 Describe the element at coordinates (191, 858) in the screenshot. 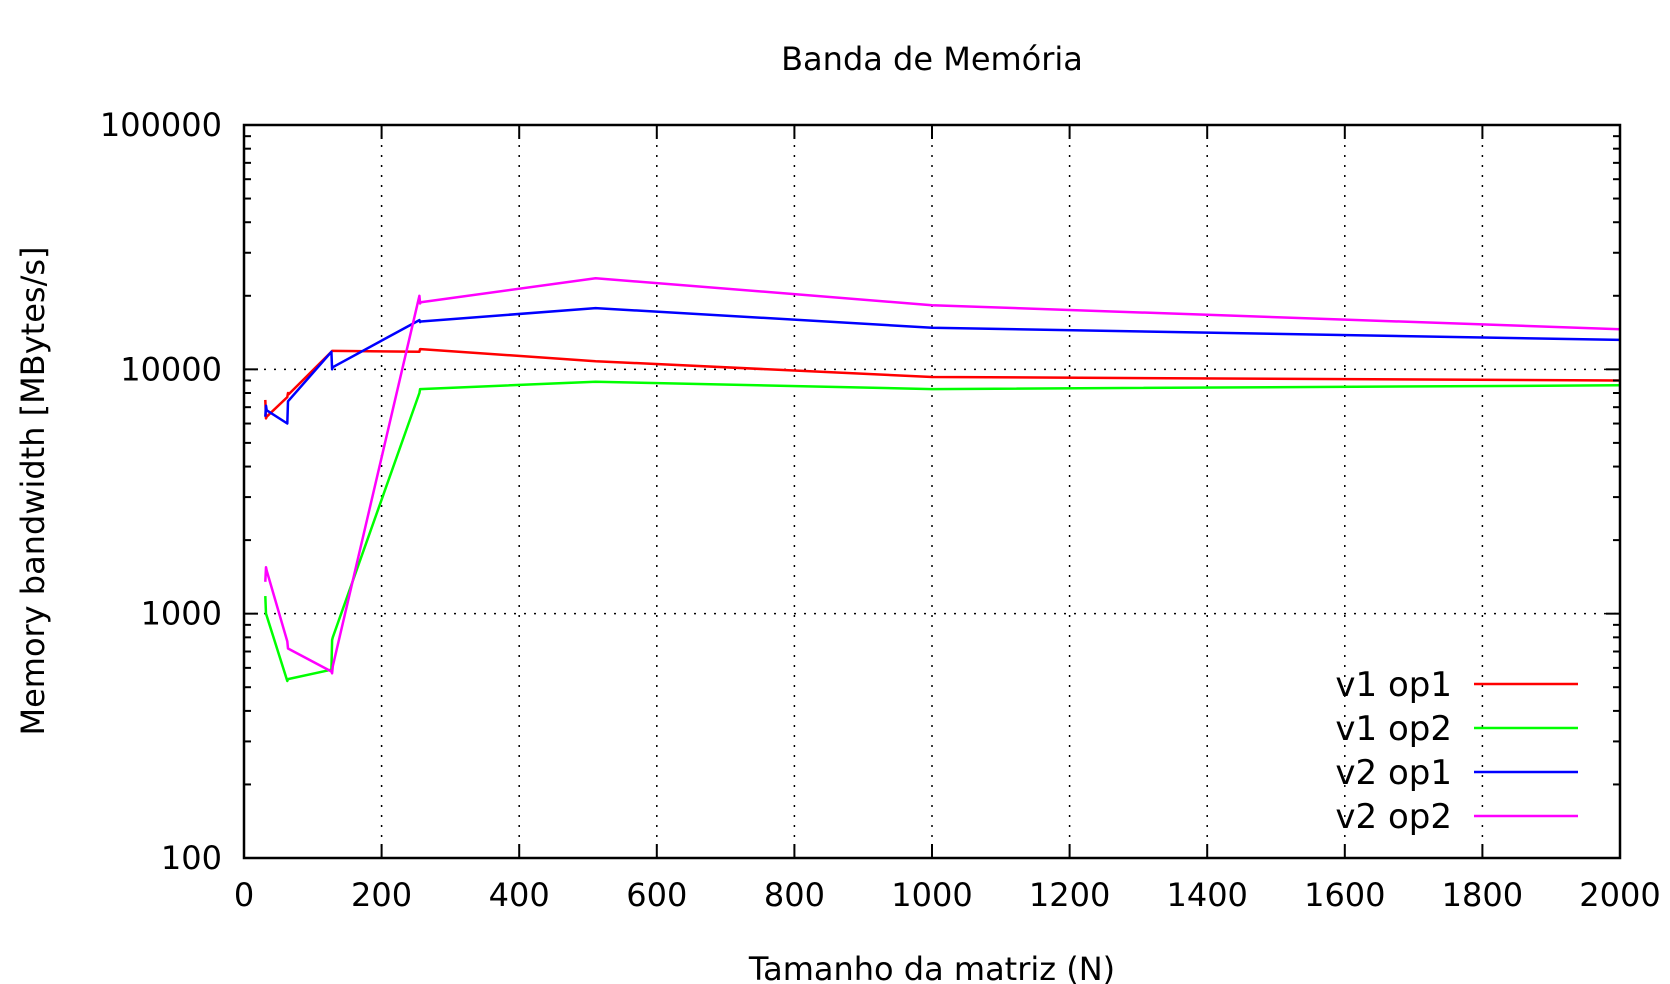

I see `y-tick-label: 100` at that location.